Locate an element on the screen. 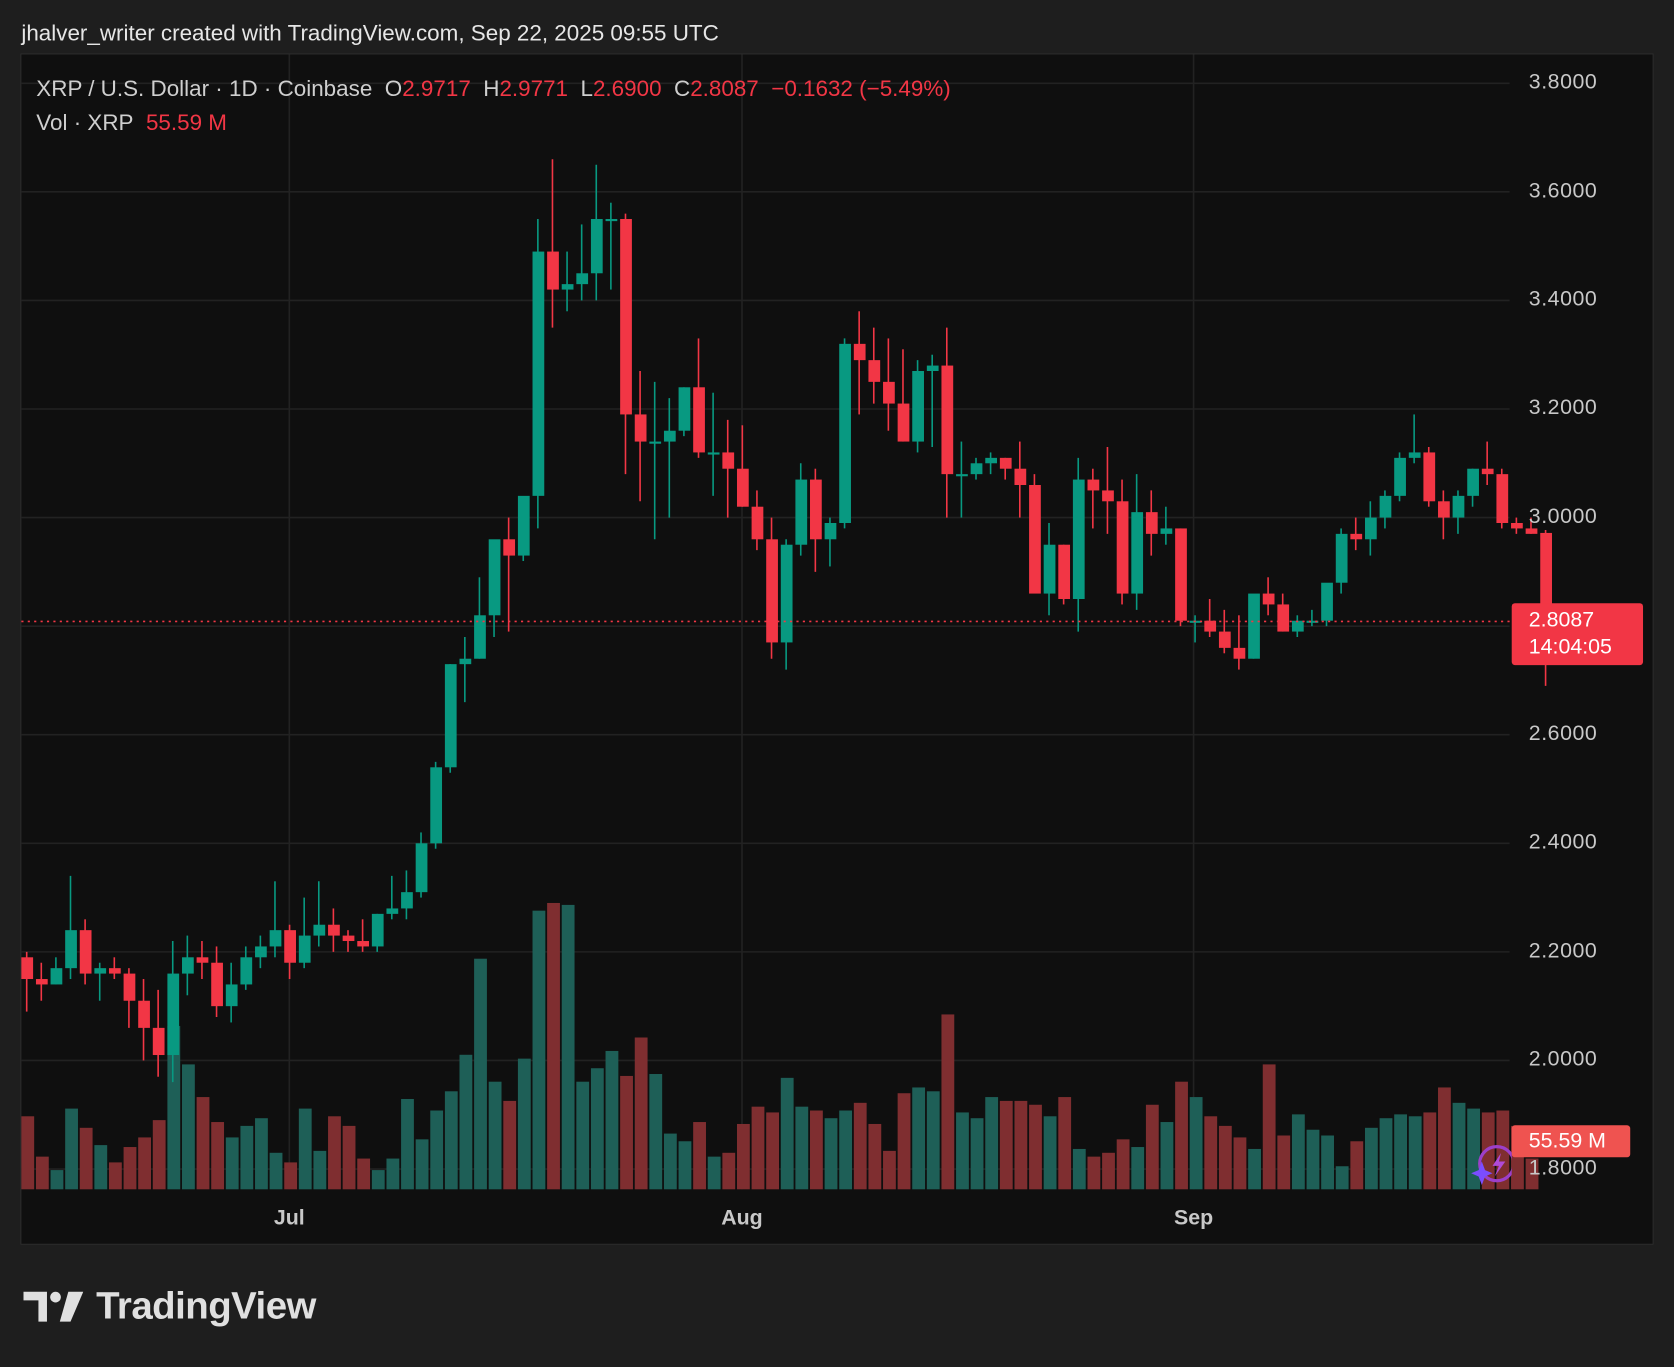 The height and width of the screenshot is (1367, 1674). price-tick: 3.2000 is located at coordinates (1563, 408).